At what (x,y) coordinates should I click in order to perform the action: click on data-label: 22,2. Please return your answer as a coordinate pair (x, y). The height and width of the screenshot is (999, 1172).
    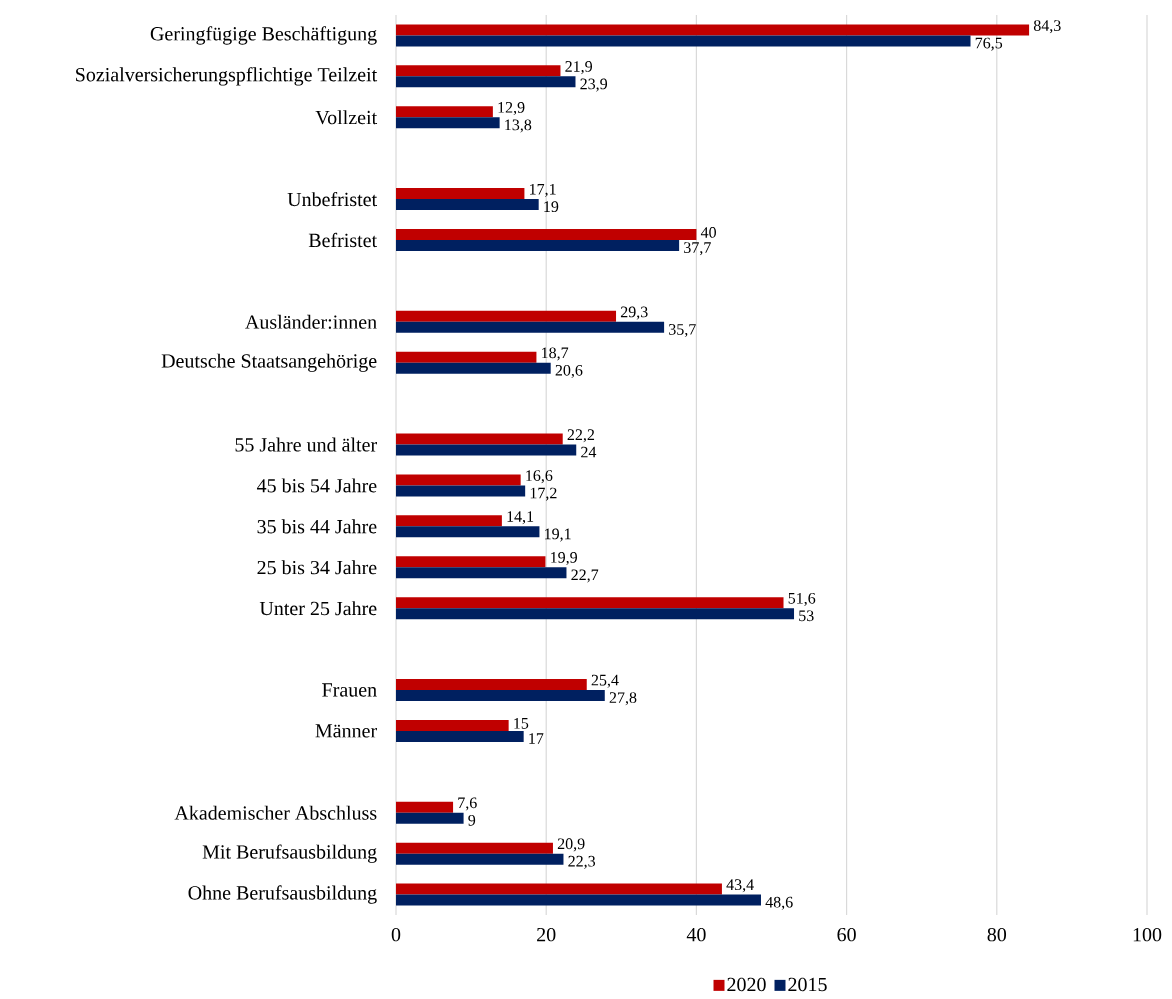
    Looking at the image, I should click on (581, 436).